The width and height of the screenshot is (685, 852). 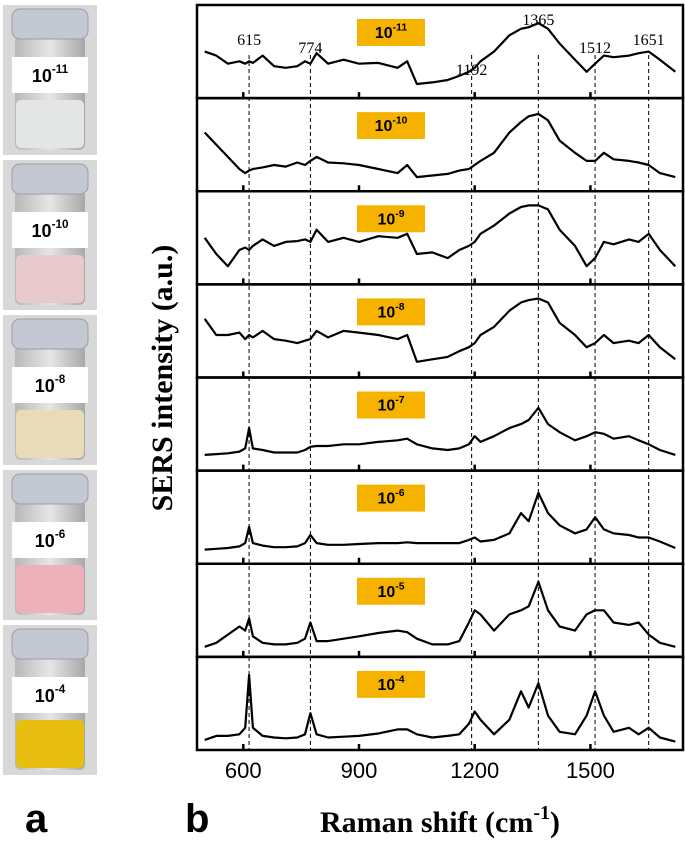 I want to click on x-axis-label-text: Raman shift (cm, so click(x=426, y=822).